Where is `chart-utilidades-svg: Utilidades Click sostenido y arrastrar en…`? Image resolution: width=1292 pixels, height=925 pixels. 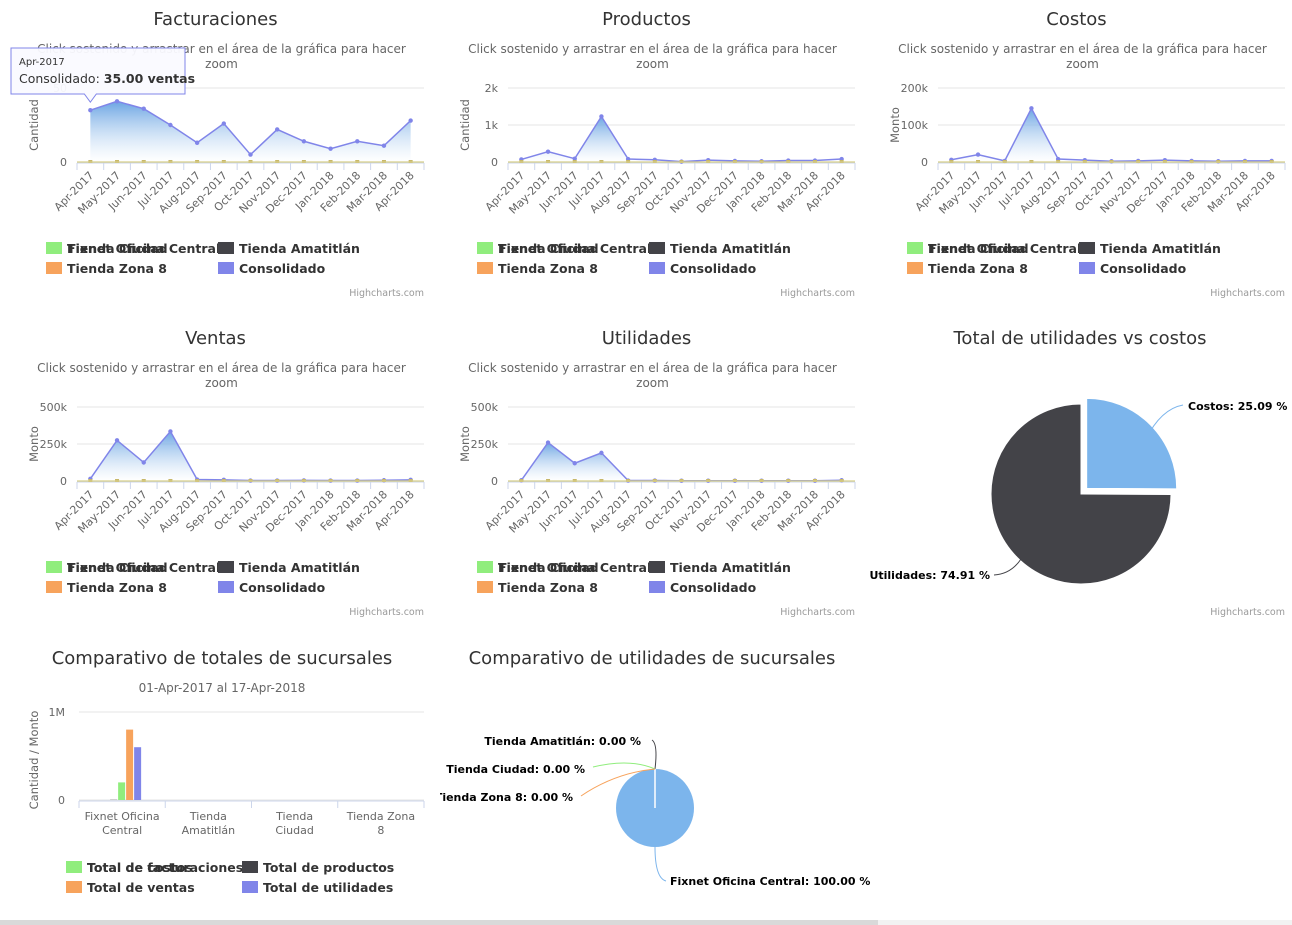 chart-utilidades-svg: Utilidades Click sostenido y arrastrar en… is located at coordinates (646, 471).